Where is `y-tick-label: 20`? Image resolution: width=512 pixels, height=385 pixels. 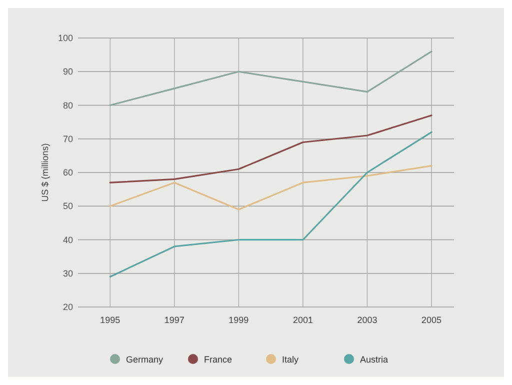 y-tick-label: 20 is located at coordinates (67, 307).